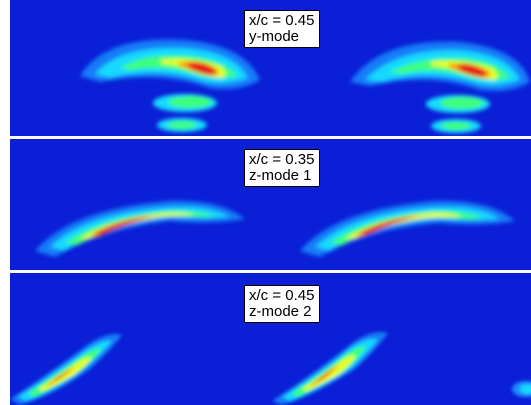 This screenshot has width=531, height=405. Describe the element at coordinates (280, 175) in the screenshot. I see `panel-mode-label: z-mode 1` at that location.